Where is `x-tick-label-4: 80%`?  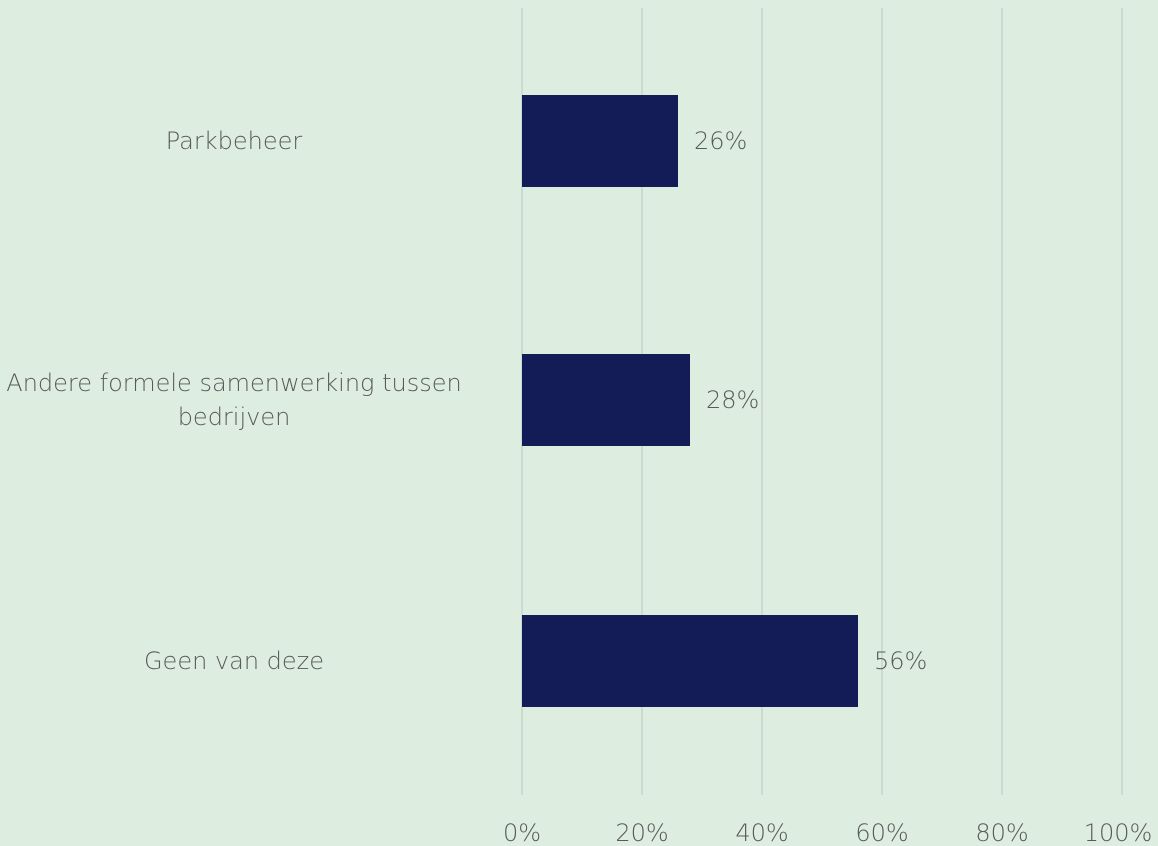
x-tick-label-4: 80% is located at coordinates (1002, 832).